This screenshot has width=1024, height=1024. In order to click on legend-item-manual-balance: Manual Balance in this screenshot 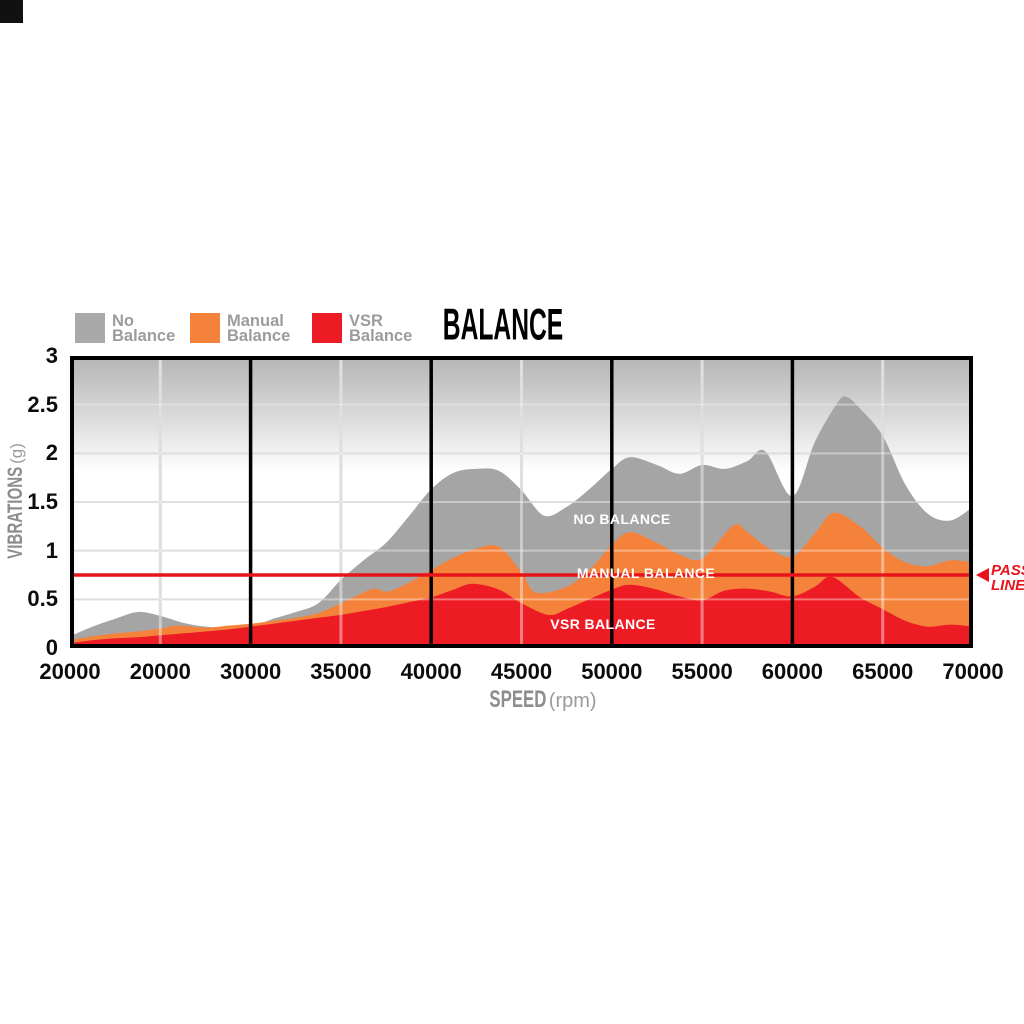, I will do `click(240, 328)`.